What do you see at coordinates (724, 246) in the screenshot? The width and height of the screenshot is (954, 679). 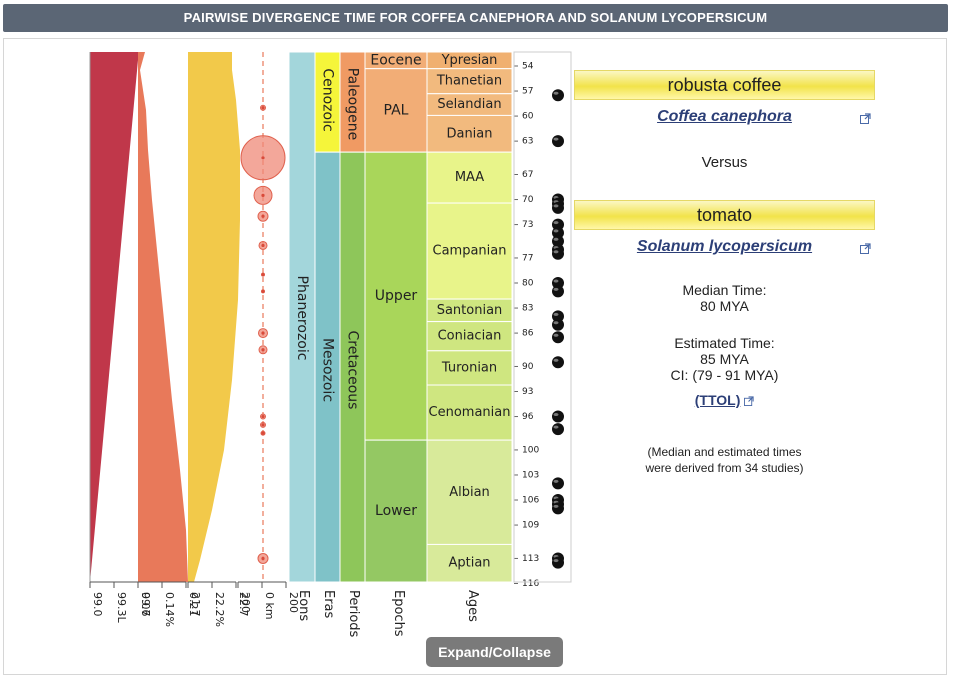 I see `taxon-b-scientific-link: Solanum lycopersicum` at bounding box center [724, 246].